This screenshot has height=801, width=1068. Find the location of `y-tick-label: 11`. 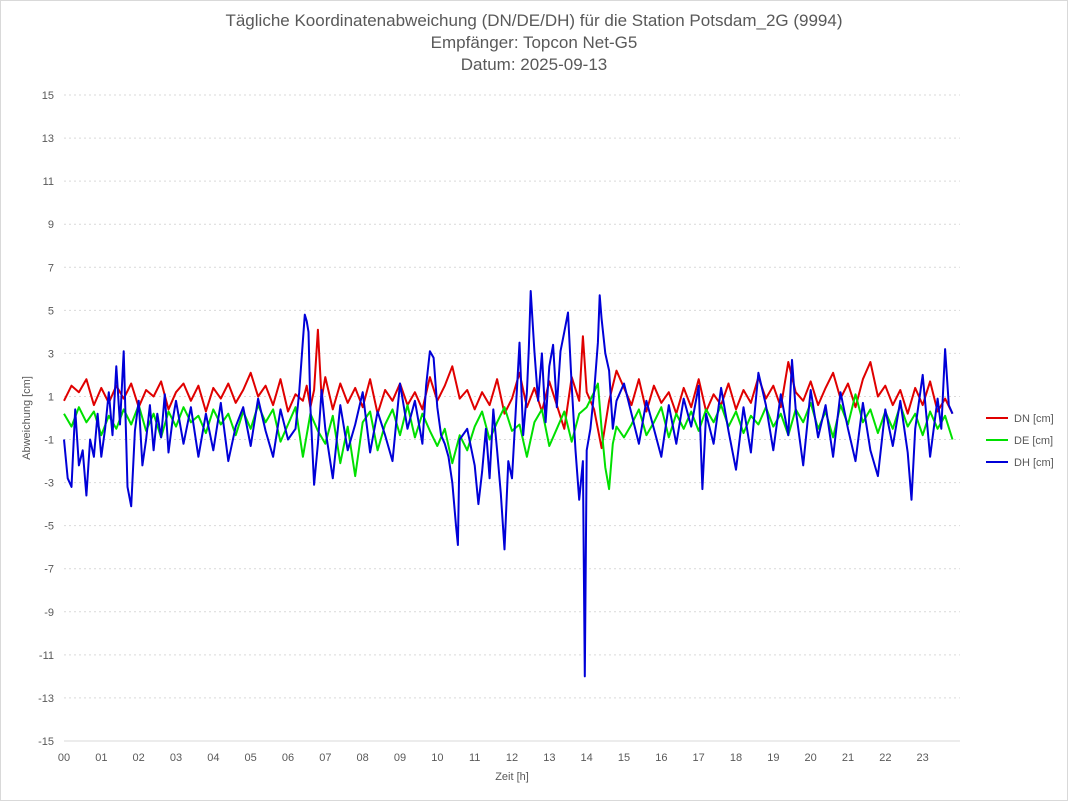

y-tick-label: 11 is located at coordinates (48, 182).